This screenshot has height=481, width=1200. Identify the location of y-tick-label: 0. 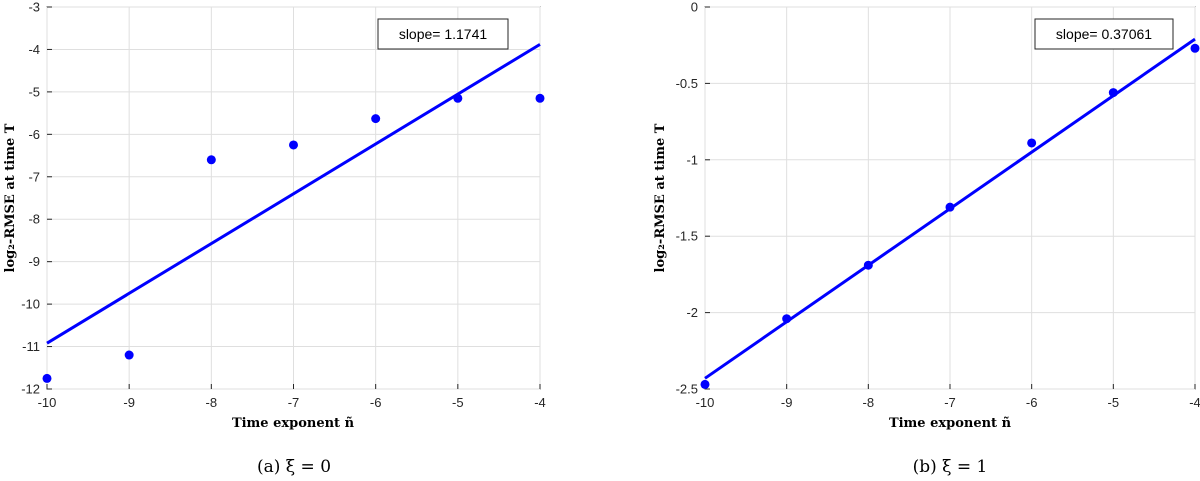
(694, 7).